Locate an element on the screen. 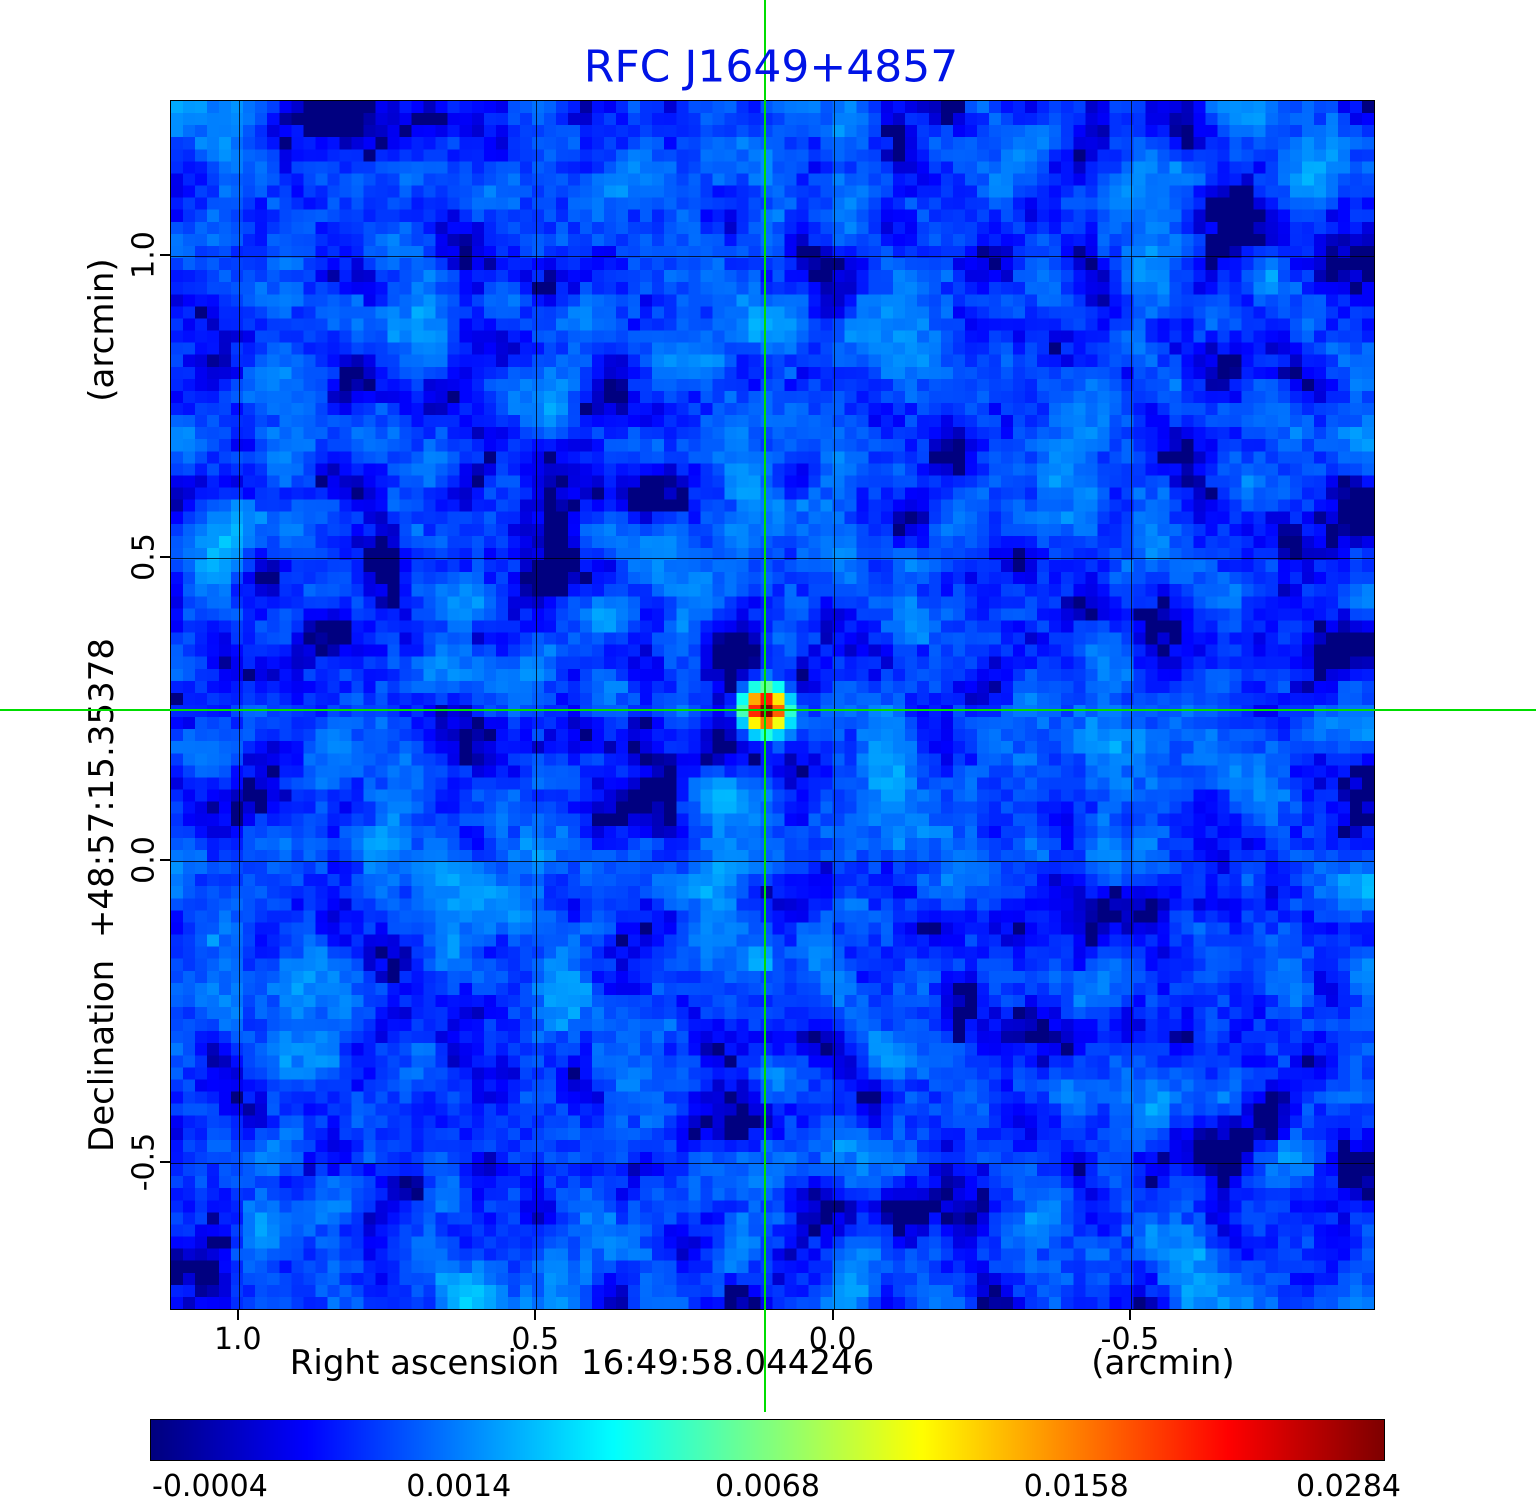  x-axis-title: Right ascension 16:49:58.044246 is located at coordinates (582, 1363).